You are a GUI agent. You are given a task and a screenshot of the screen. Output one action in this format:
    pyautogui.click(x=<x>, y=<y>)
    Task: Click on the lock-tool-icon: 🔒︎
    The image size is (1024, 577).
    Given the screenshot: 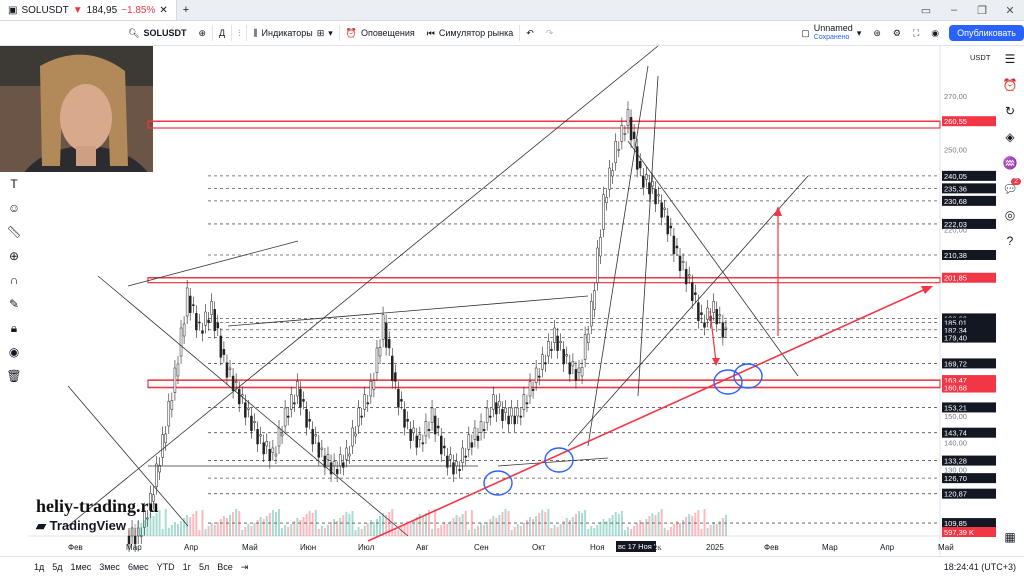 What is the action you would take?
    pyautogui.click(x=14, y=327)
    